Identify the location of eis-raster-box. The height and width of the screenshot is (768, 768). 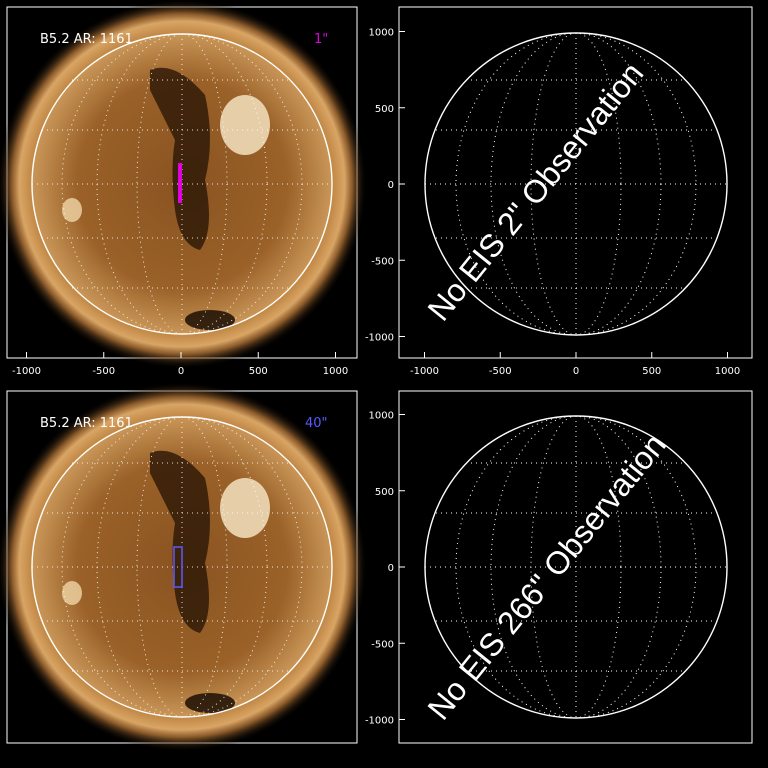
(178, 567).